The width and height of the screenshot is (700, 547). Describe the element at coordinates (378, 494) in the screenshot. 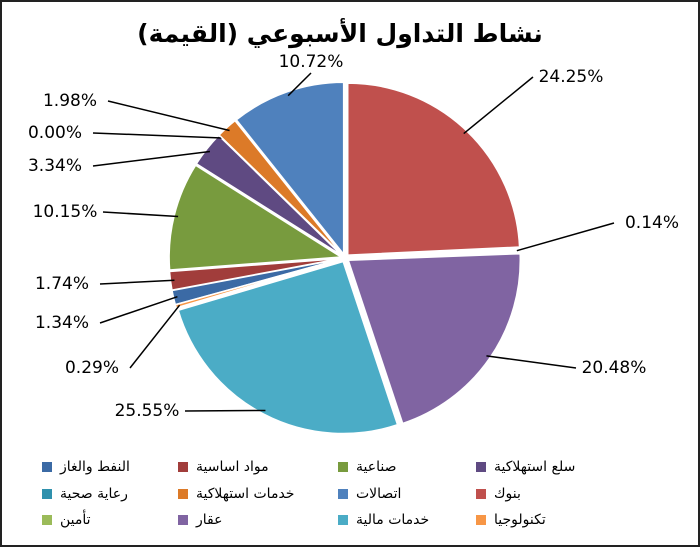

I see `legend-label: اتصالات` at that location.